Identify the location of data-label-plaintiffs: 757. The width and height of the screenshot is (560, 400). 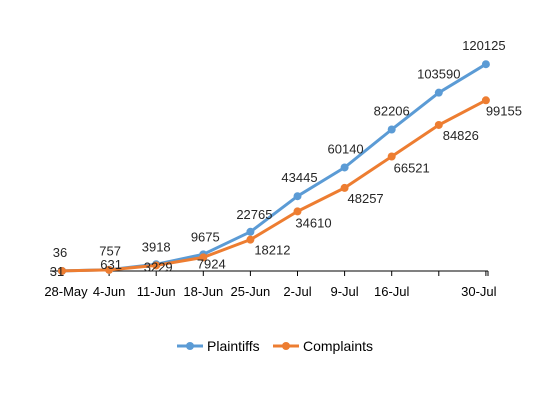
(110, 251).